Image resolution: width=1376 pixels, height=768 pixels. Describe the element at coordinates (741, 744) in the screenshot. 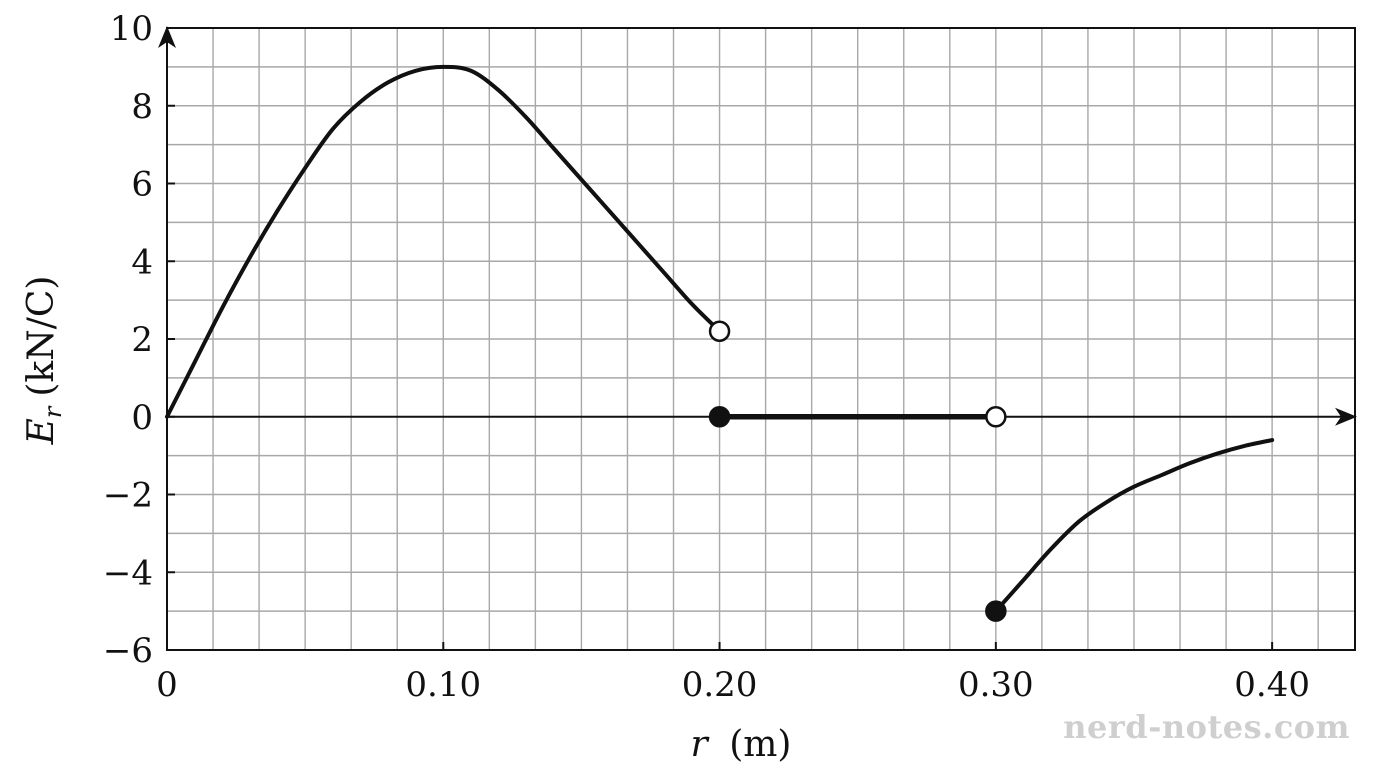

I see `x-axis-label: r (m)` at that location.